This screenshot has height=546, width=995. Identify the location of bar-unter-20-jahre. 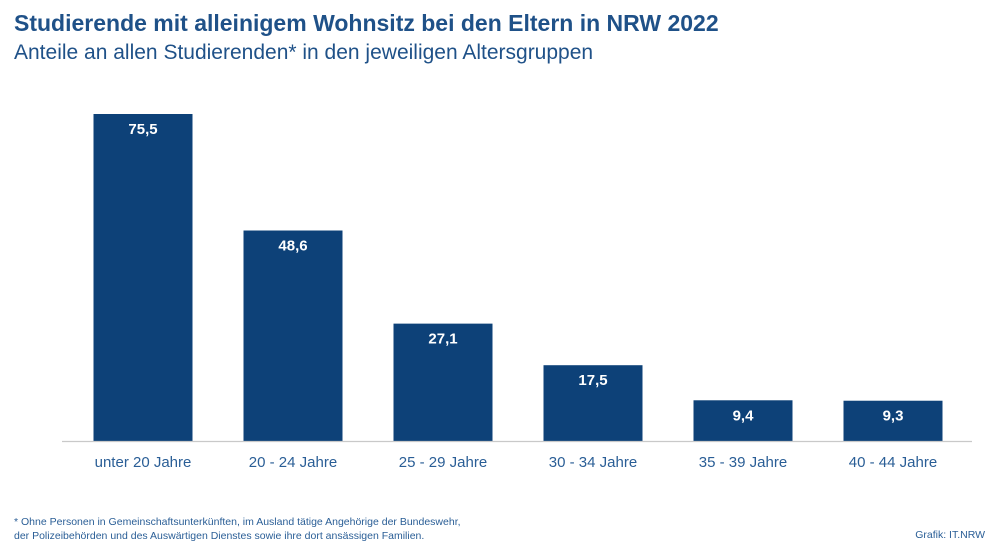
(143, 277).